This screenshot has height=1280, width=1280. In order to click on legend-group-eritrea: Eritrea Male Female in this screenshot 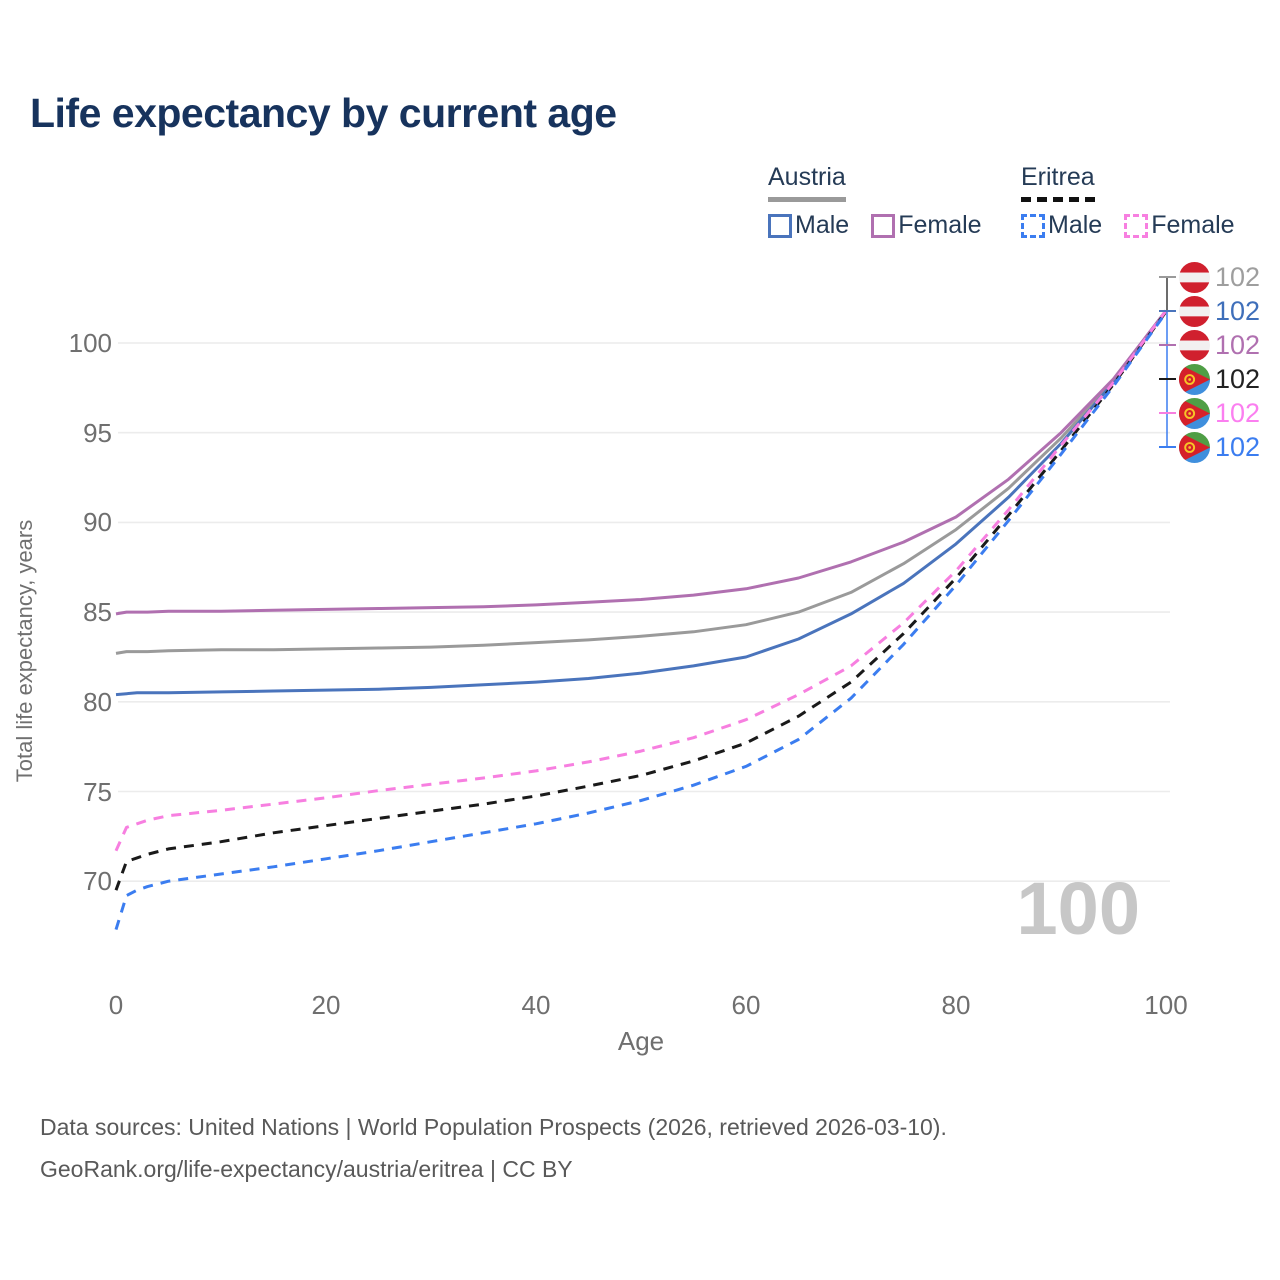, I will do `click(1128, 201)`.